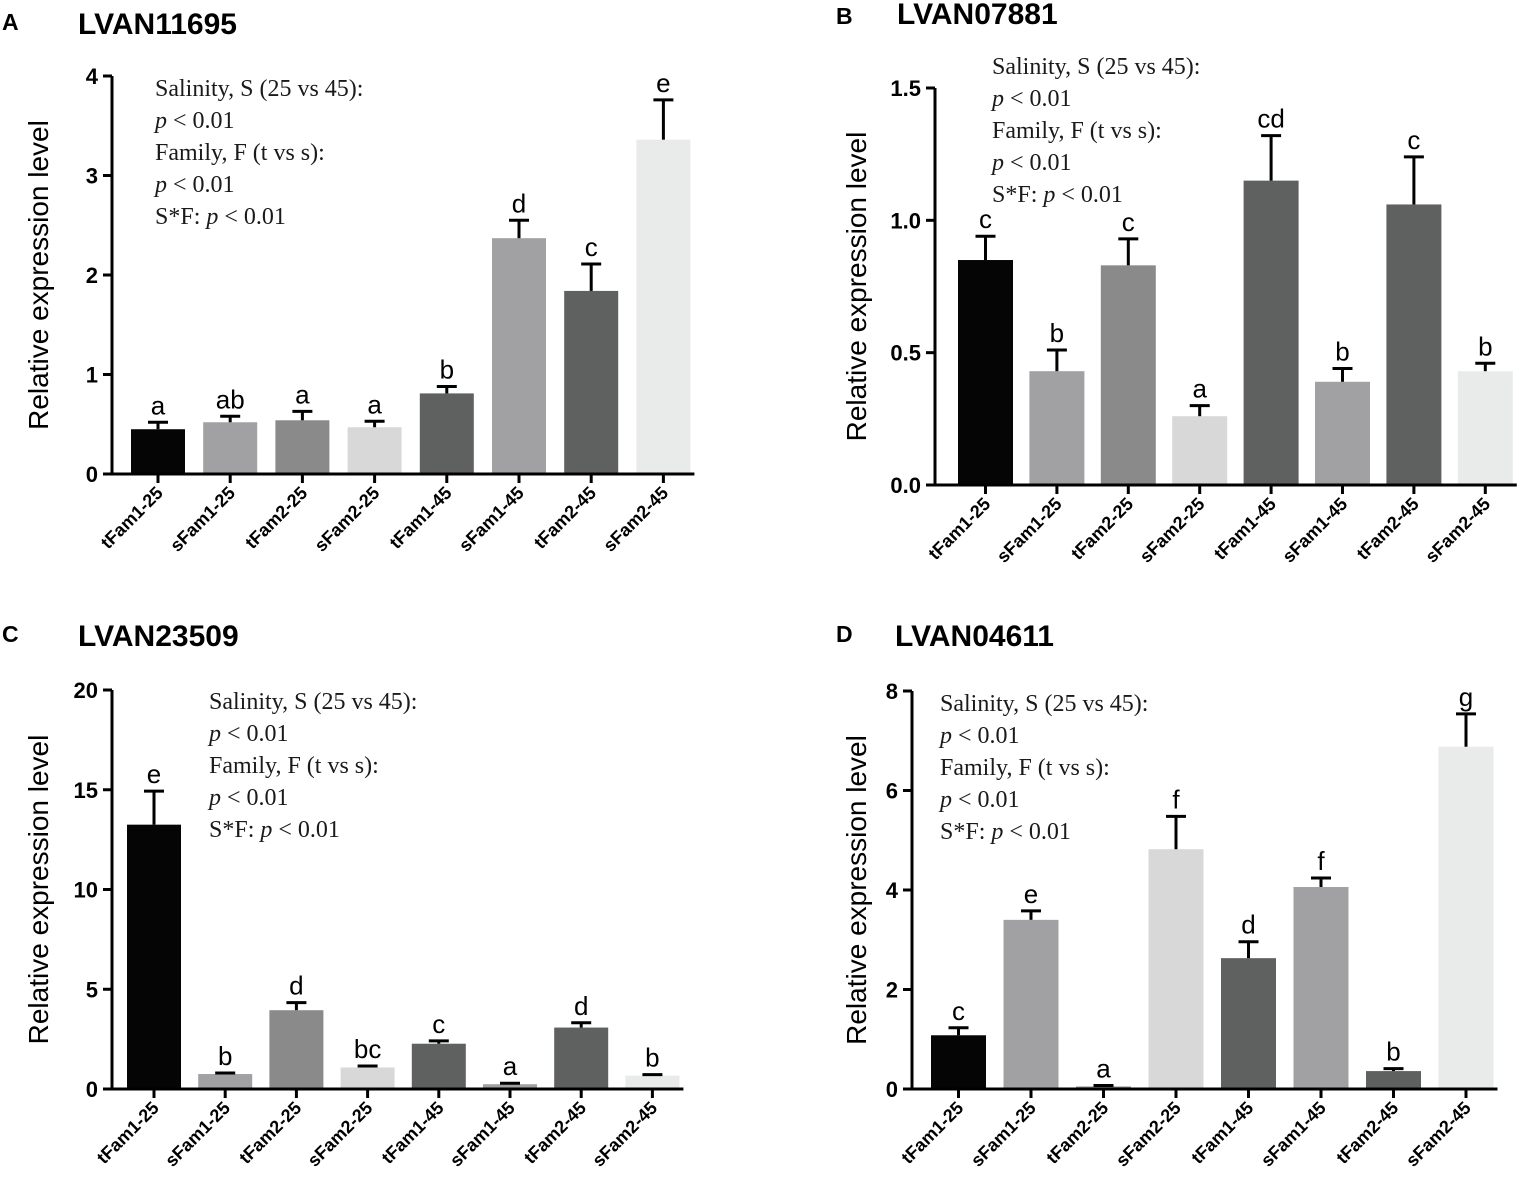 The height and width of the screenshot is (1191, 1535). Describe the element at coordinates (157, 24) in the screenshot. I see `panel-title-a: LVAN11695` at that location.